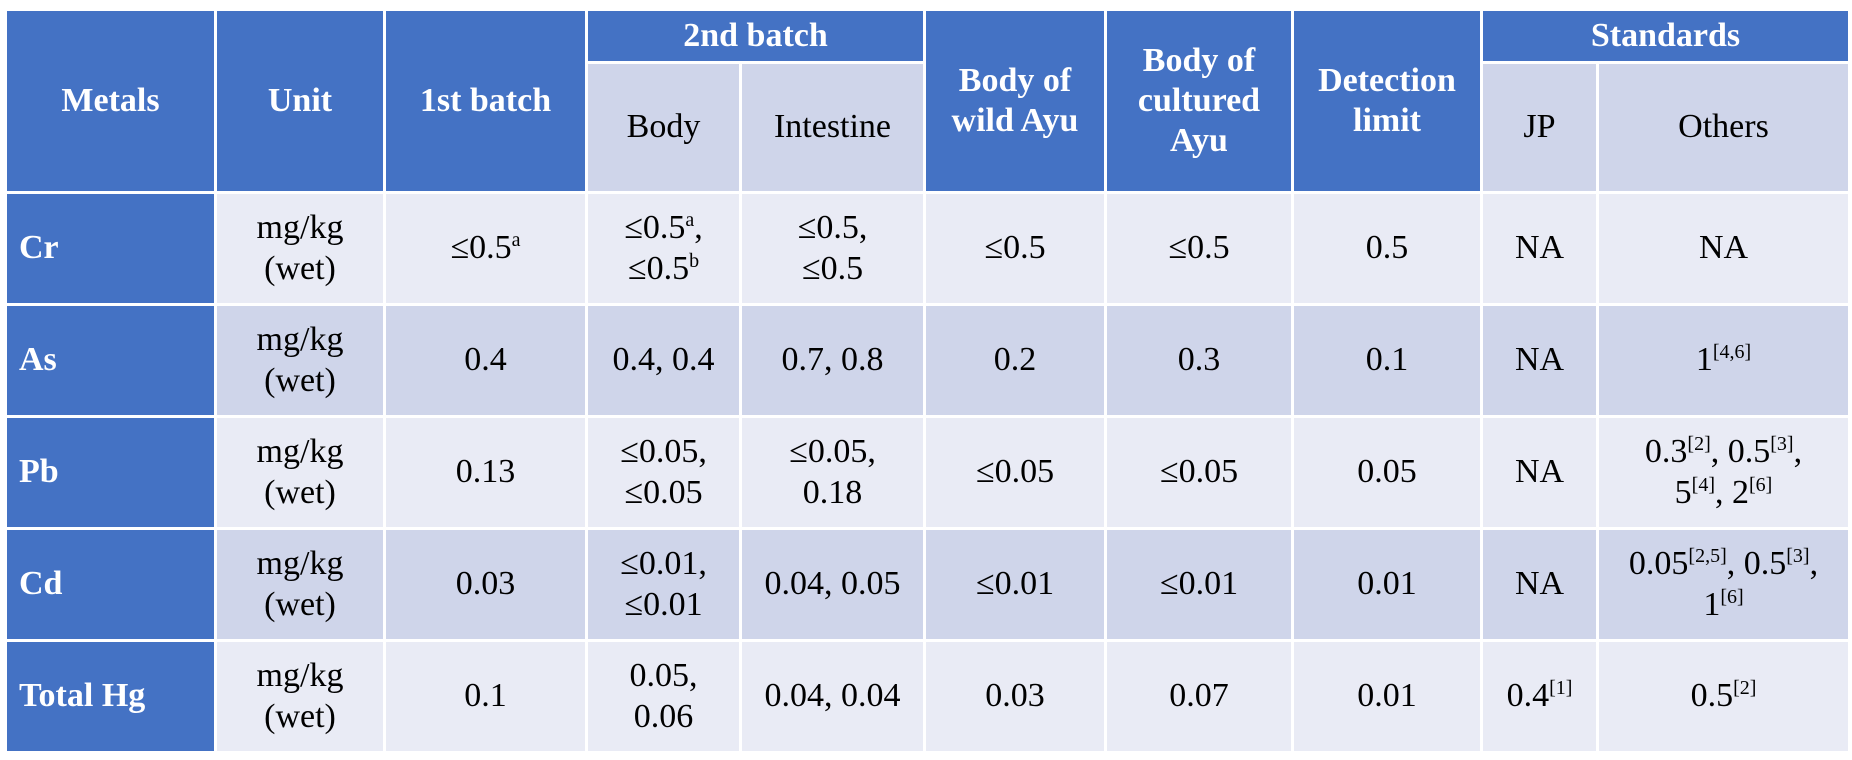  I want to click on header-cell: Body of wild Ayu, so click(1015, 101).